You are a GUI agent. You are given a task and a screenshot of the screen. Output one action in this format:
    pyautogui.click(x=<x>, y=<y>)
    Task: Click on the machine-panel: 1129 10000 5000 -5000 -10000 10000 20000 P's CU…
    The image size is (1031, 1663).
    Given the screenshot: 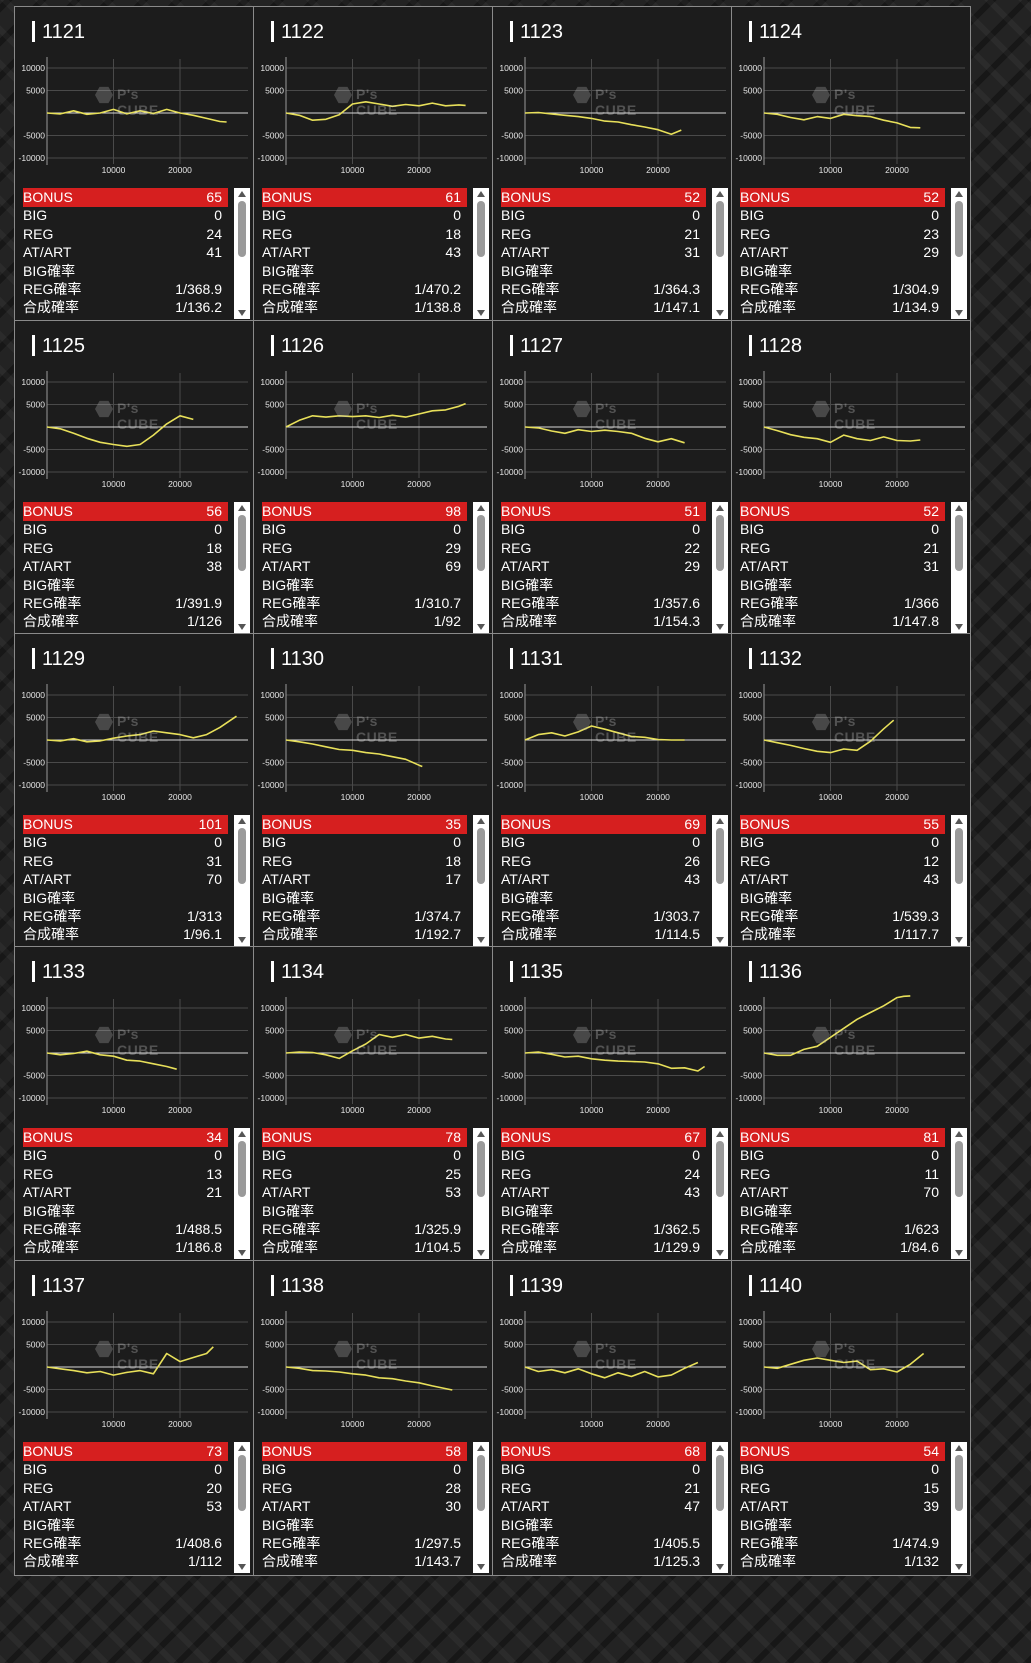 What is the action you would take?
    pyautogui.click(x=134, y=791)
    